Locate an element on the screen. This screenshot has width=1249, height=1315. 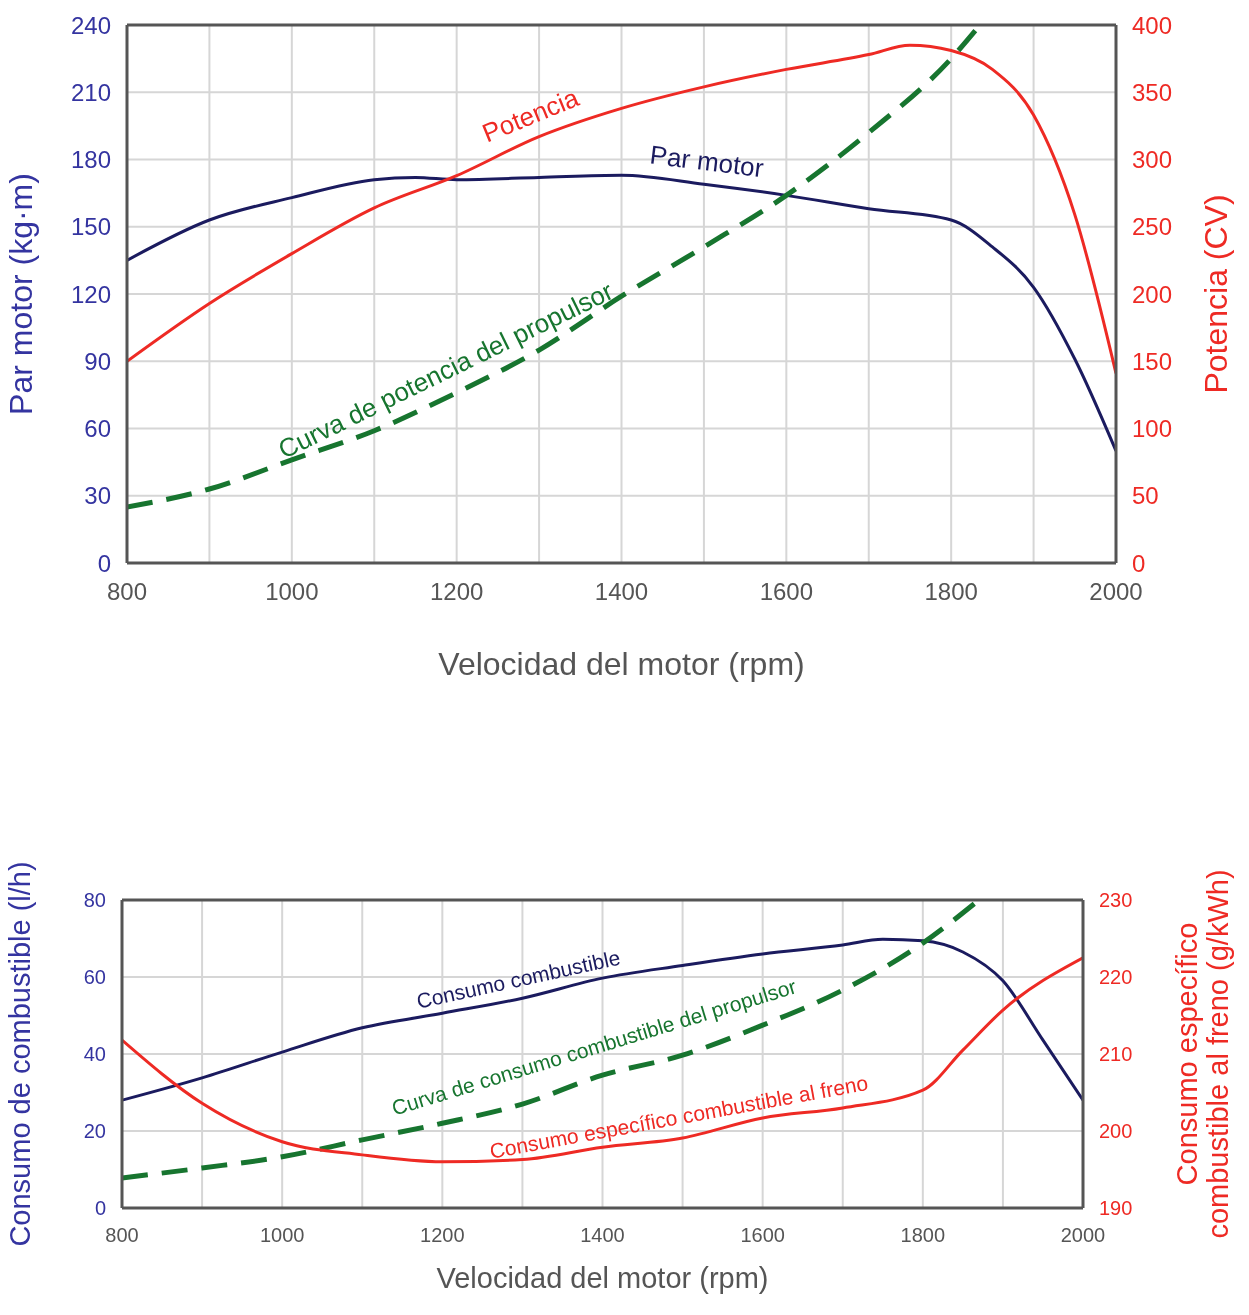
y2-tick-label: 350 is located at coordinates (1152, 92).